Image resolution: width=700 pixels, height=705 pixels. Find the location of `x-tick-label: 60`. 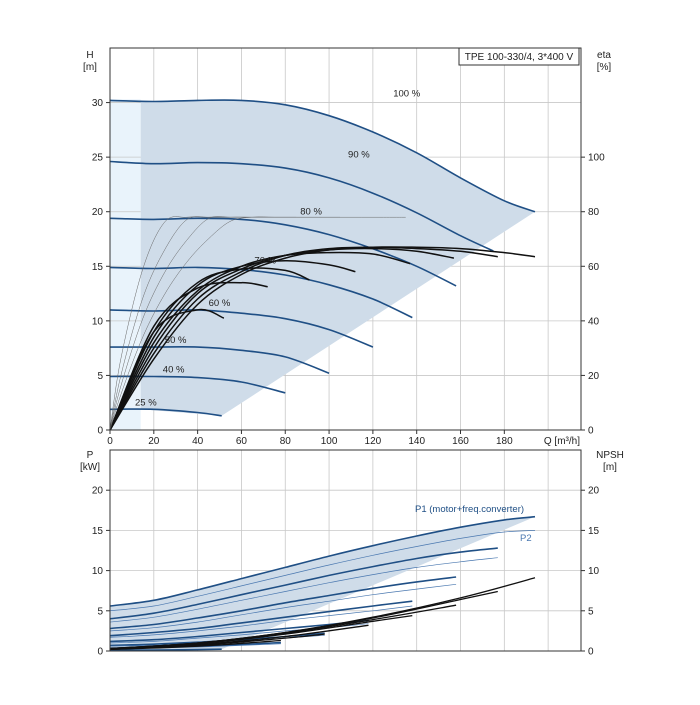

x-tick-label: 60 is located at coordinates (242, 441).